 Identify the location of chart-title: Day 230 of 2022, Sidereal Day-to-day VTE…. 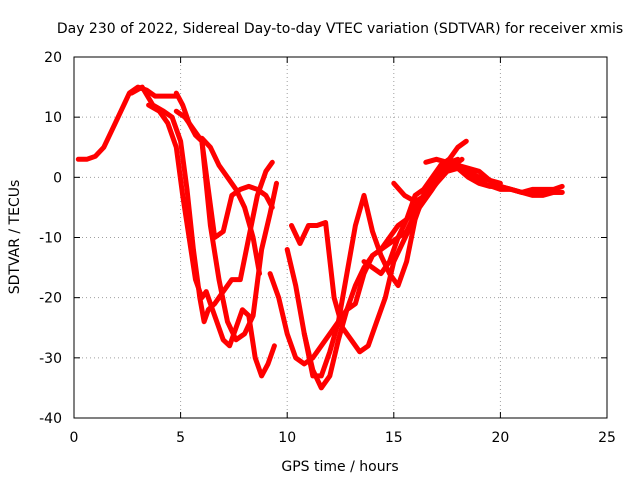
(340, 29).